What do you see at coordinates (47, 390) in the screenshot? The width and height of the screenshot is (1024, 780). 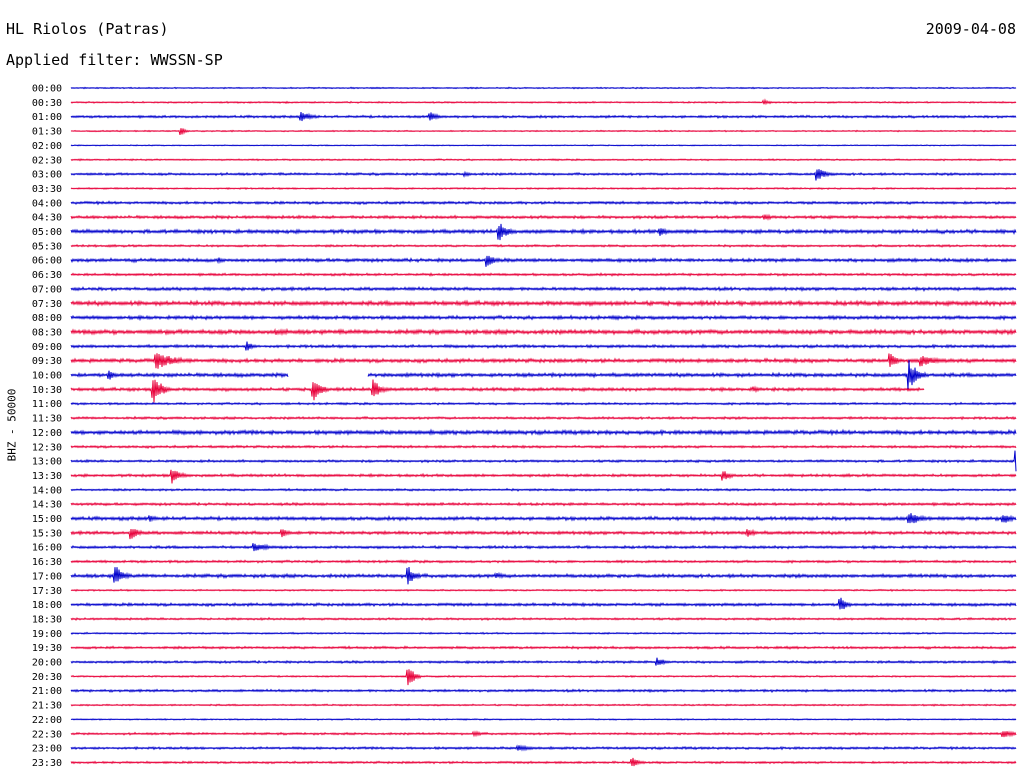 I see `row-time-label: 10:30` at bounding box center [47, 390].